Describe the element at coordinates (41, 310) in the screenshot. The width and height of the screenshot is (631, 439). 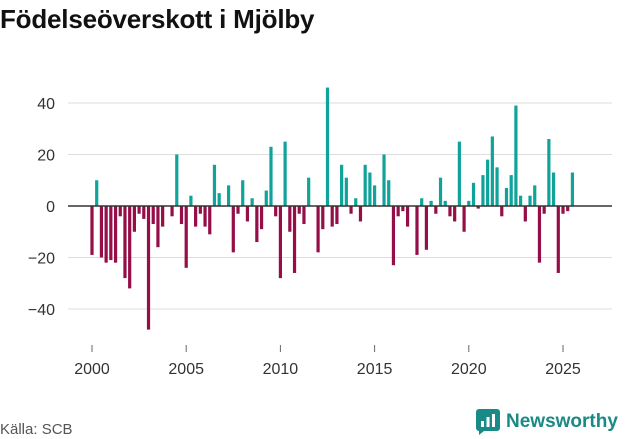
I see `y-tick-label: −40` at that location.